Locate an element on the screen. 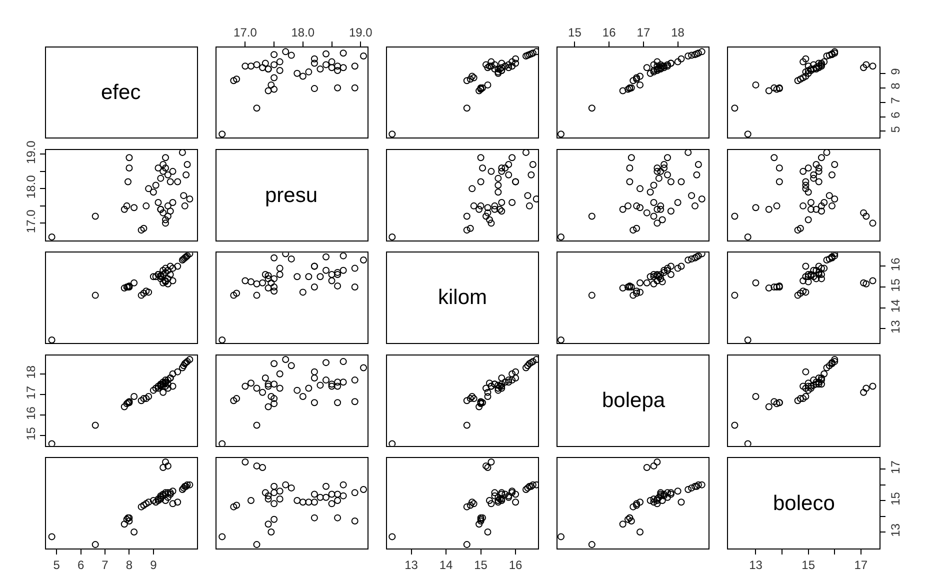 Image resolution: width=946 pixels, height=576 pixels. y-tick-label: 18 is located at coordinates (31, 372).